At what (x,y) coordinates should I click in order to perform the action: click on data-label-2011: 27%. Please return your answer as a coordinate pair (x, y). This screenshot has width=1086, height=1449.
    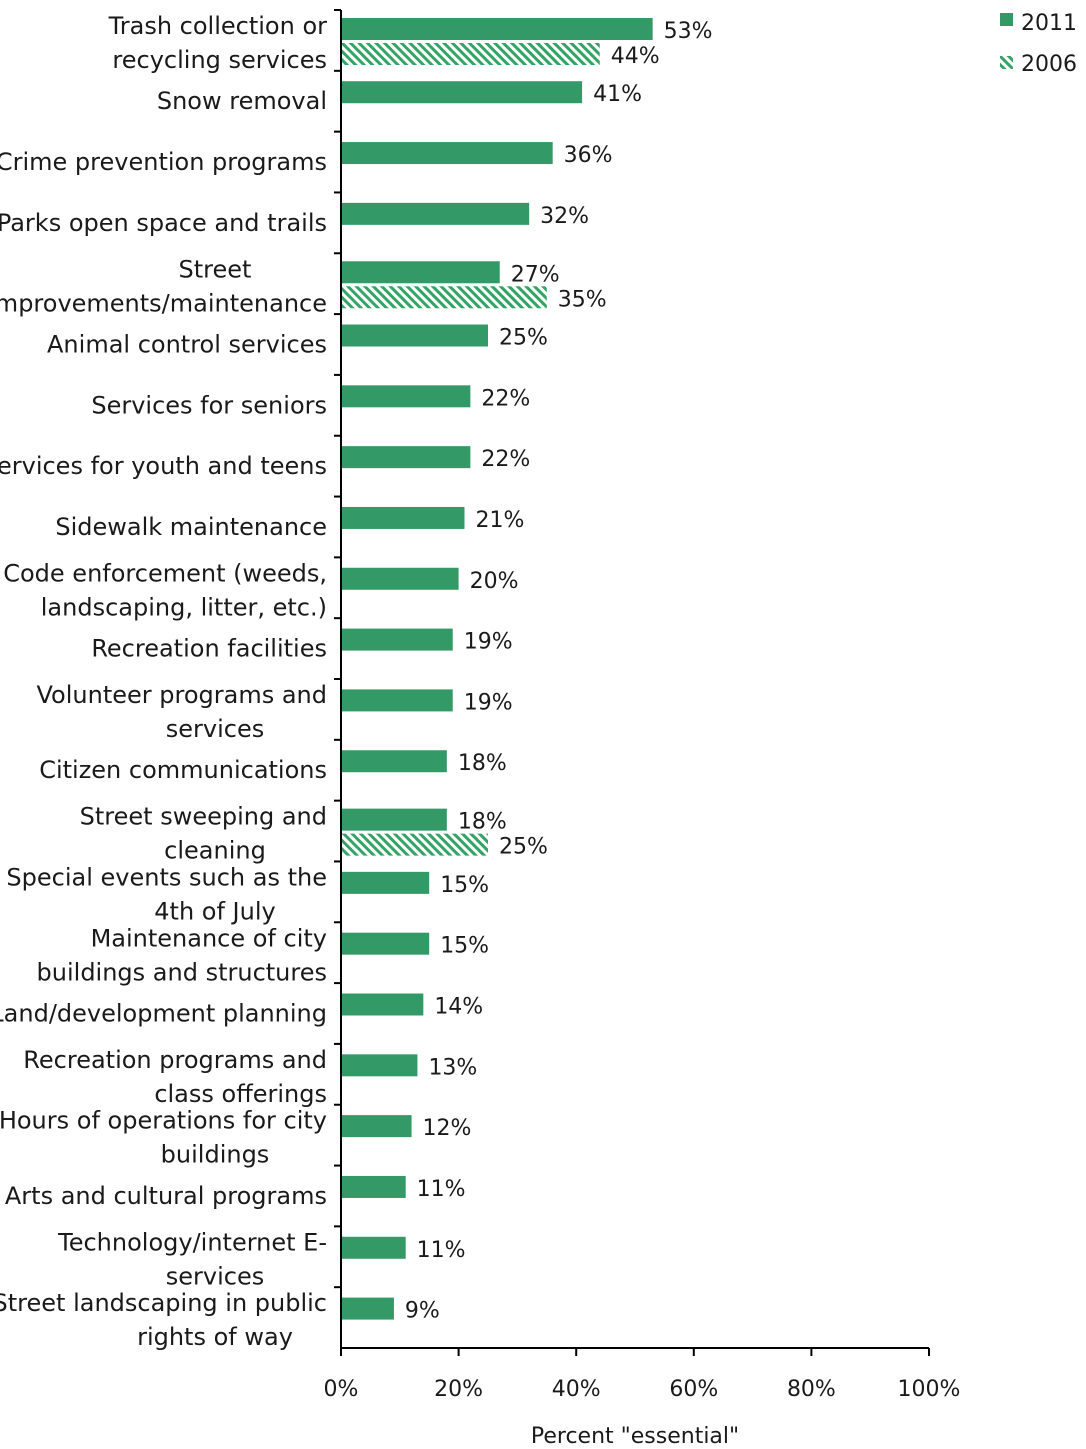
    Looking at the image, I should click on (535, 274).